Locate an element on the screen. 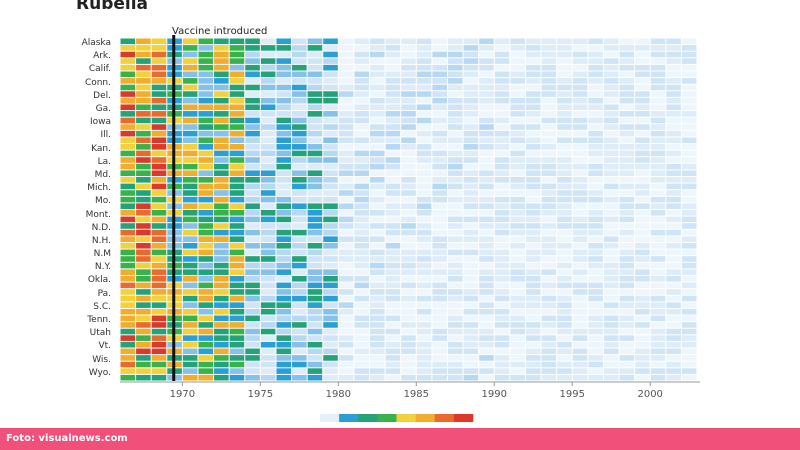  row-label: Calif. is located at coordinates (99, 69).